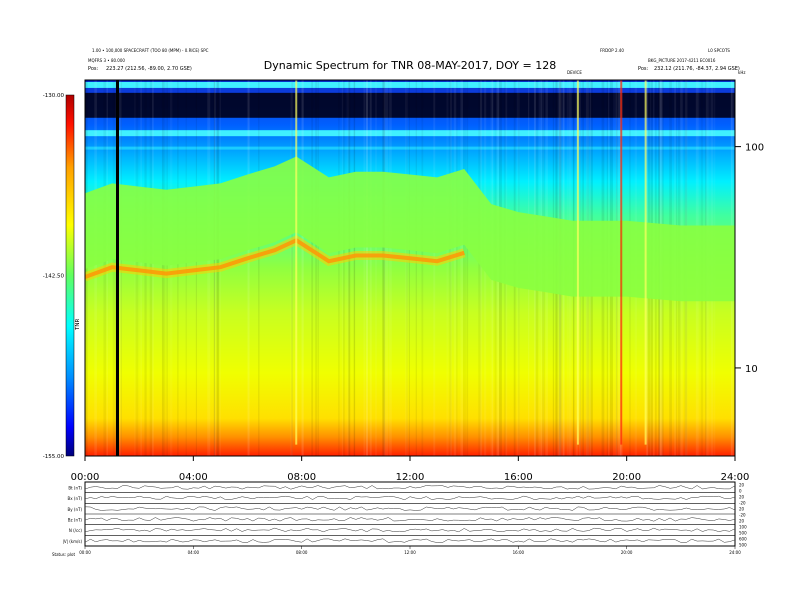 The image size is (792, 612). What do you see at coordinates (75, 487) in the screenshot?
I see `row-label: Bt (nT)` at bounding box center [75, 487].